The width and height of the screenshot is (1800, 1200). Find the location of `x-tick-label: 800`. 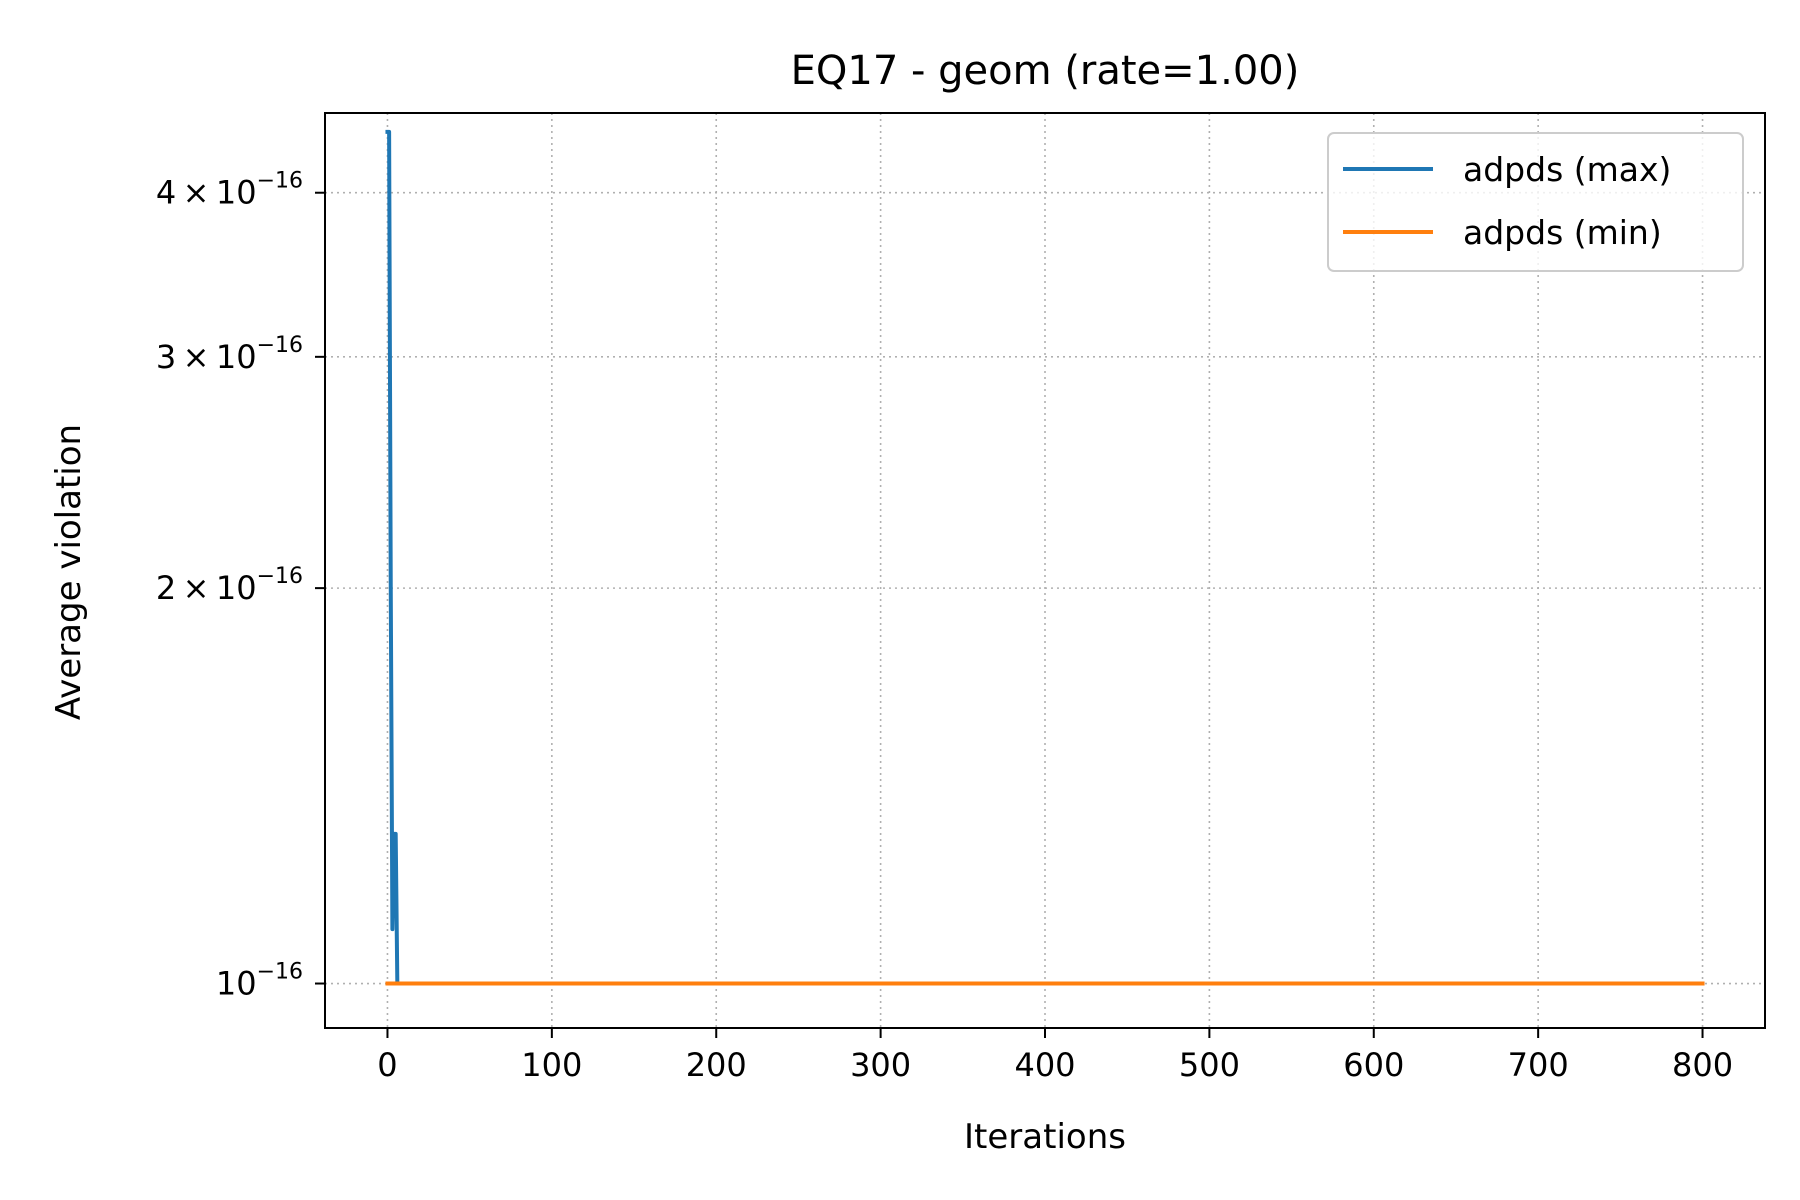

x-tick-label: 800 is located at coordinates (1702, 1065).